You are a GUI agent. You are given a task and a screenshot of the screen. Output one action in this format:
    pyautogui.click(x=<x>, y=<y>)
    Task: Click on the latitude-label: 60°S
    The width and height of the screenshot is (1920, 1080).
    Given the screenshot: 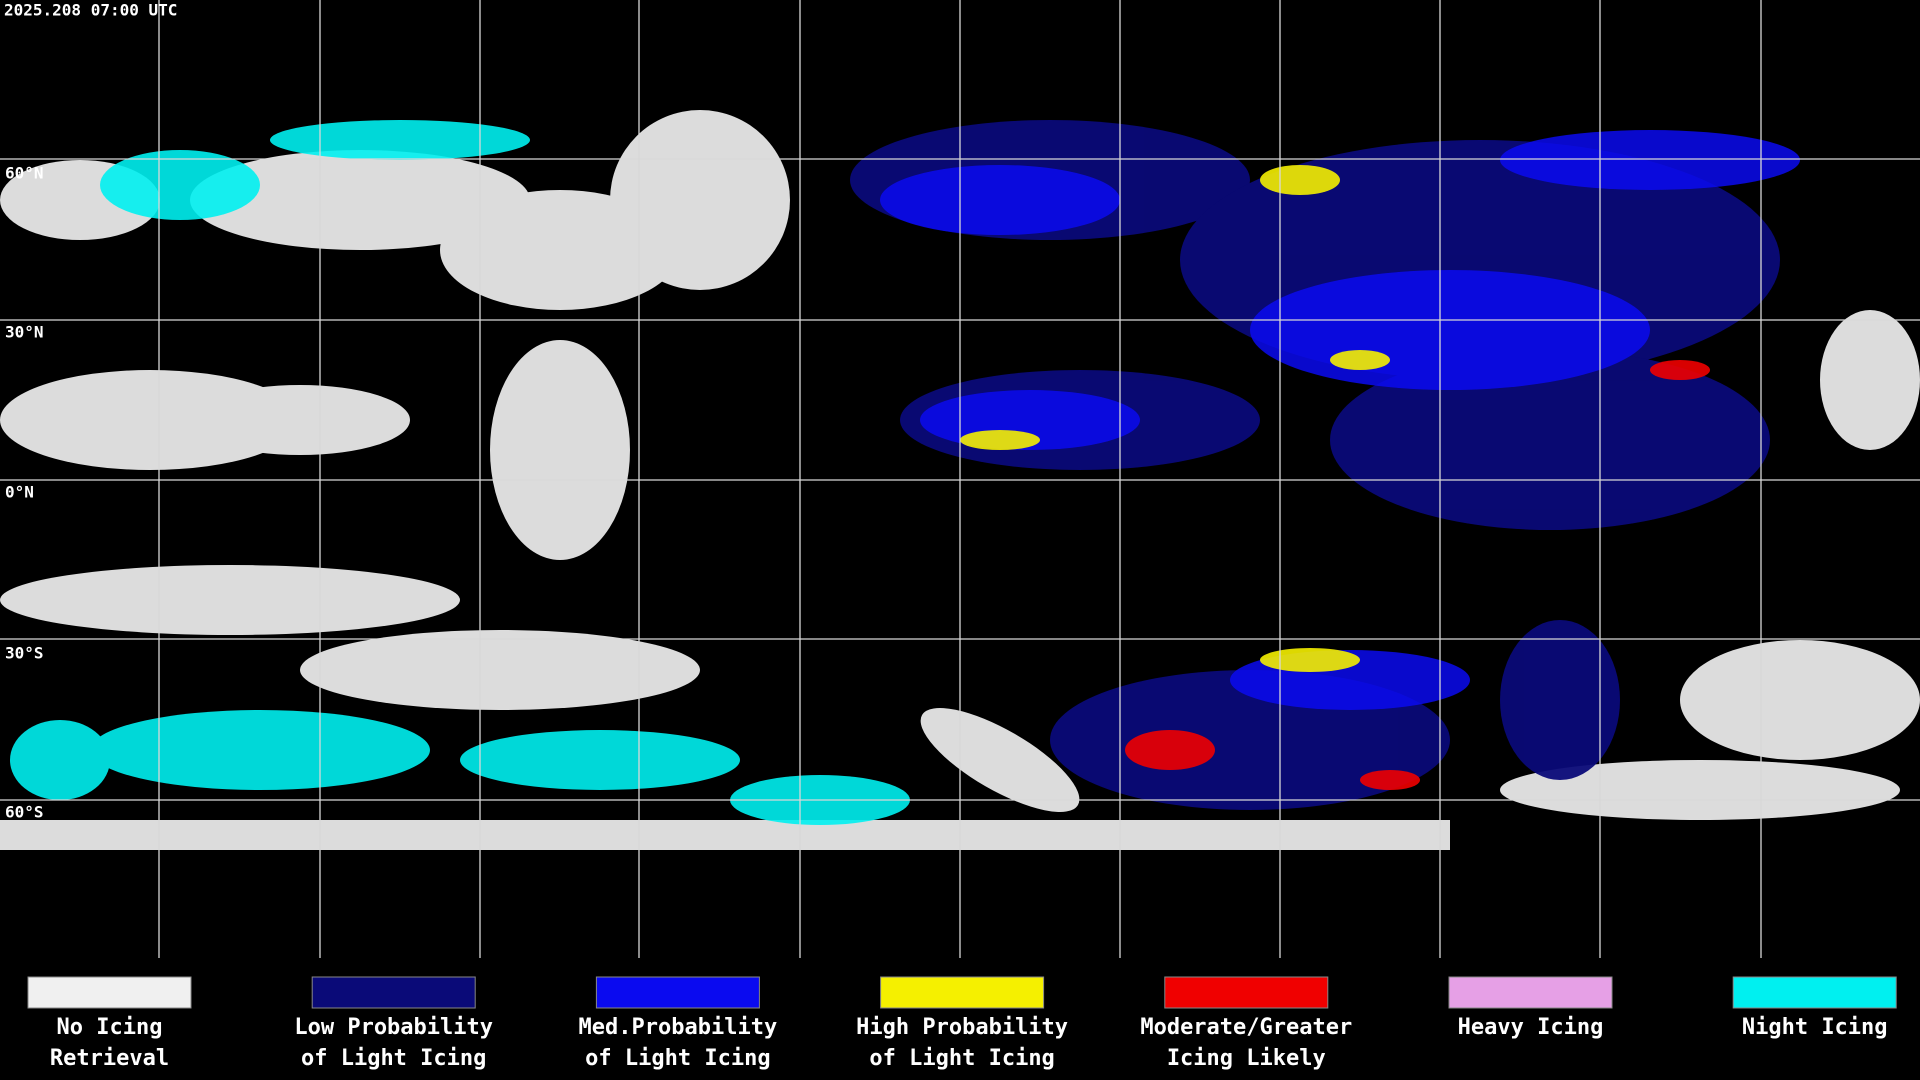 What is the action you would take?
    pyautogui.click(x=24, y=812)
    